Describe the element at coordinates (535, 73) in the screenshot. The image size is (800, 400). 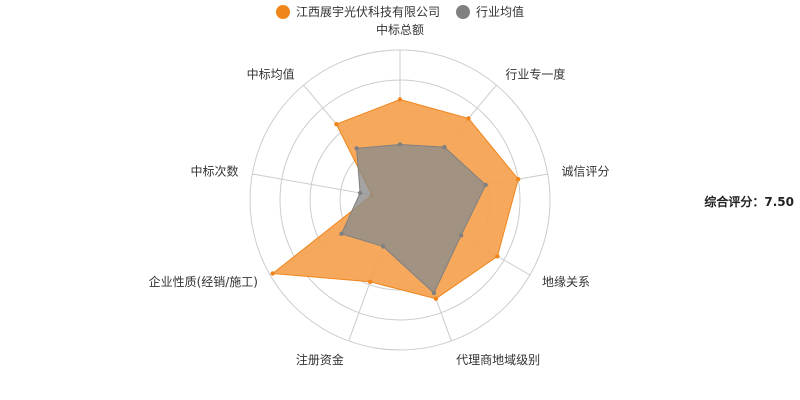
I see `axis-label-2: 行业专一度` at that location.